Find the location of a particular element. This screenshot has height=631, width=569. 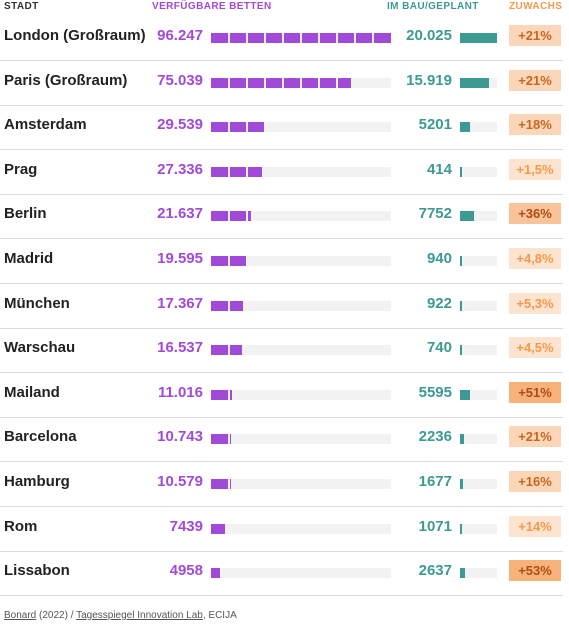

table-row: Berlin 21.637 7752 +36% is located at coordinates (281, 216).